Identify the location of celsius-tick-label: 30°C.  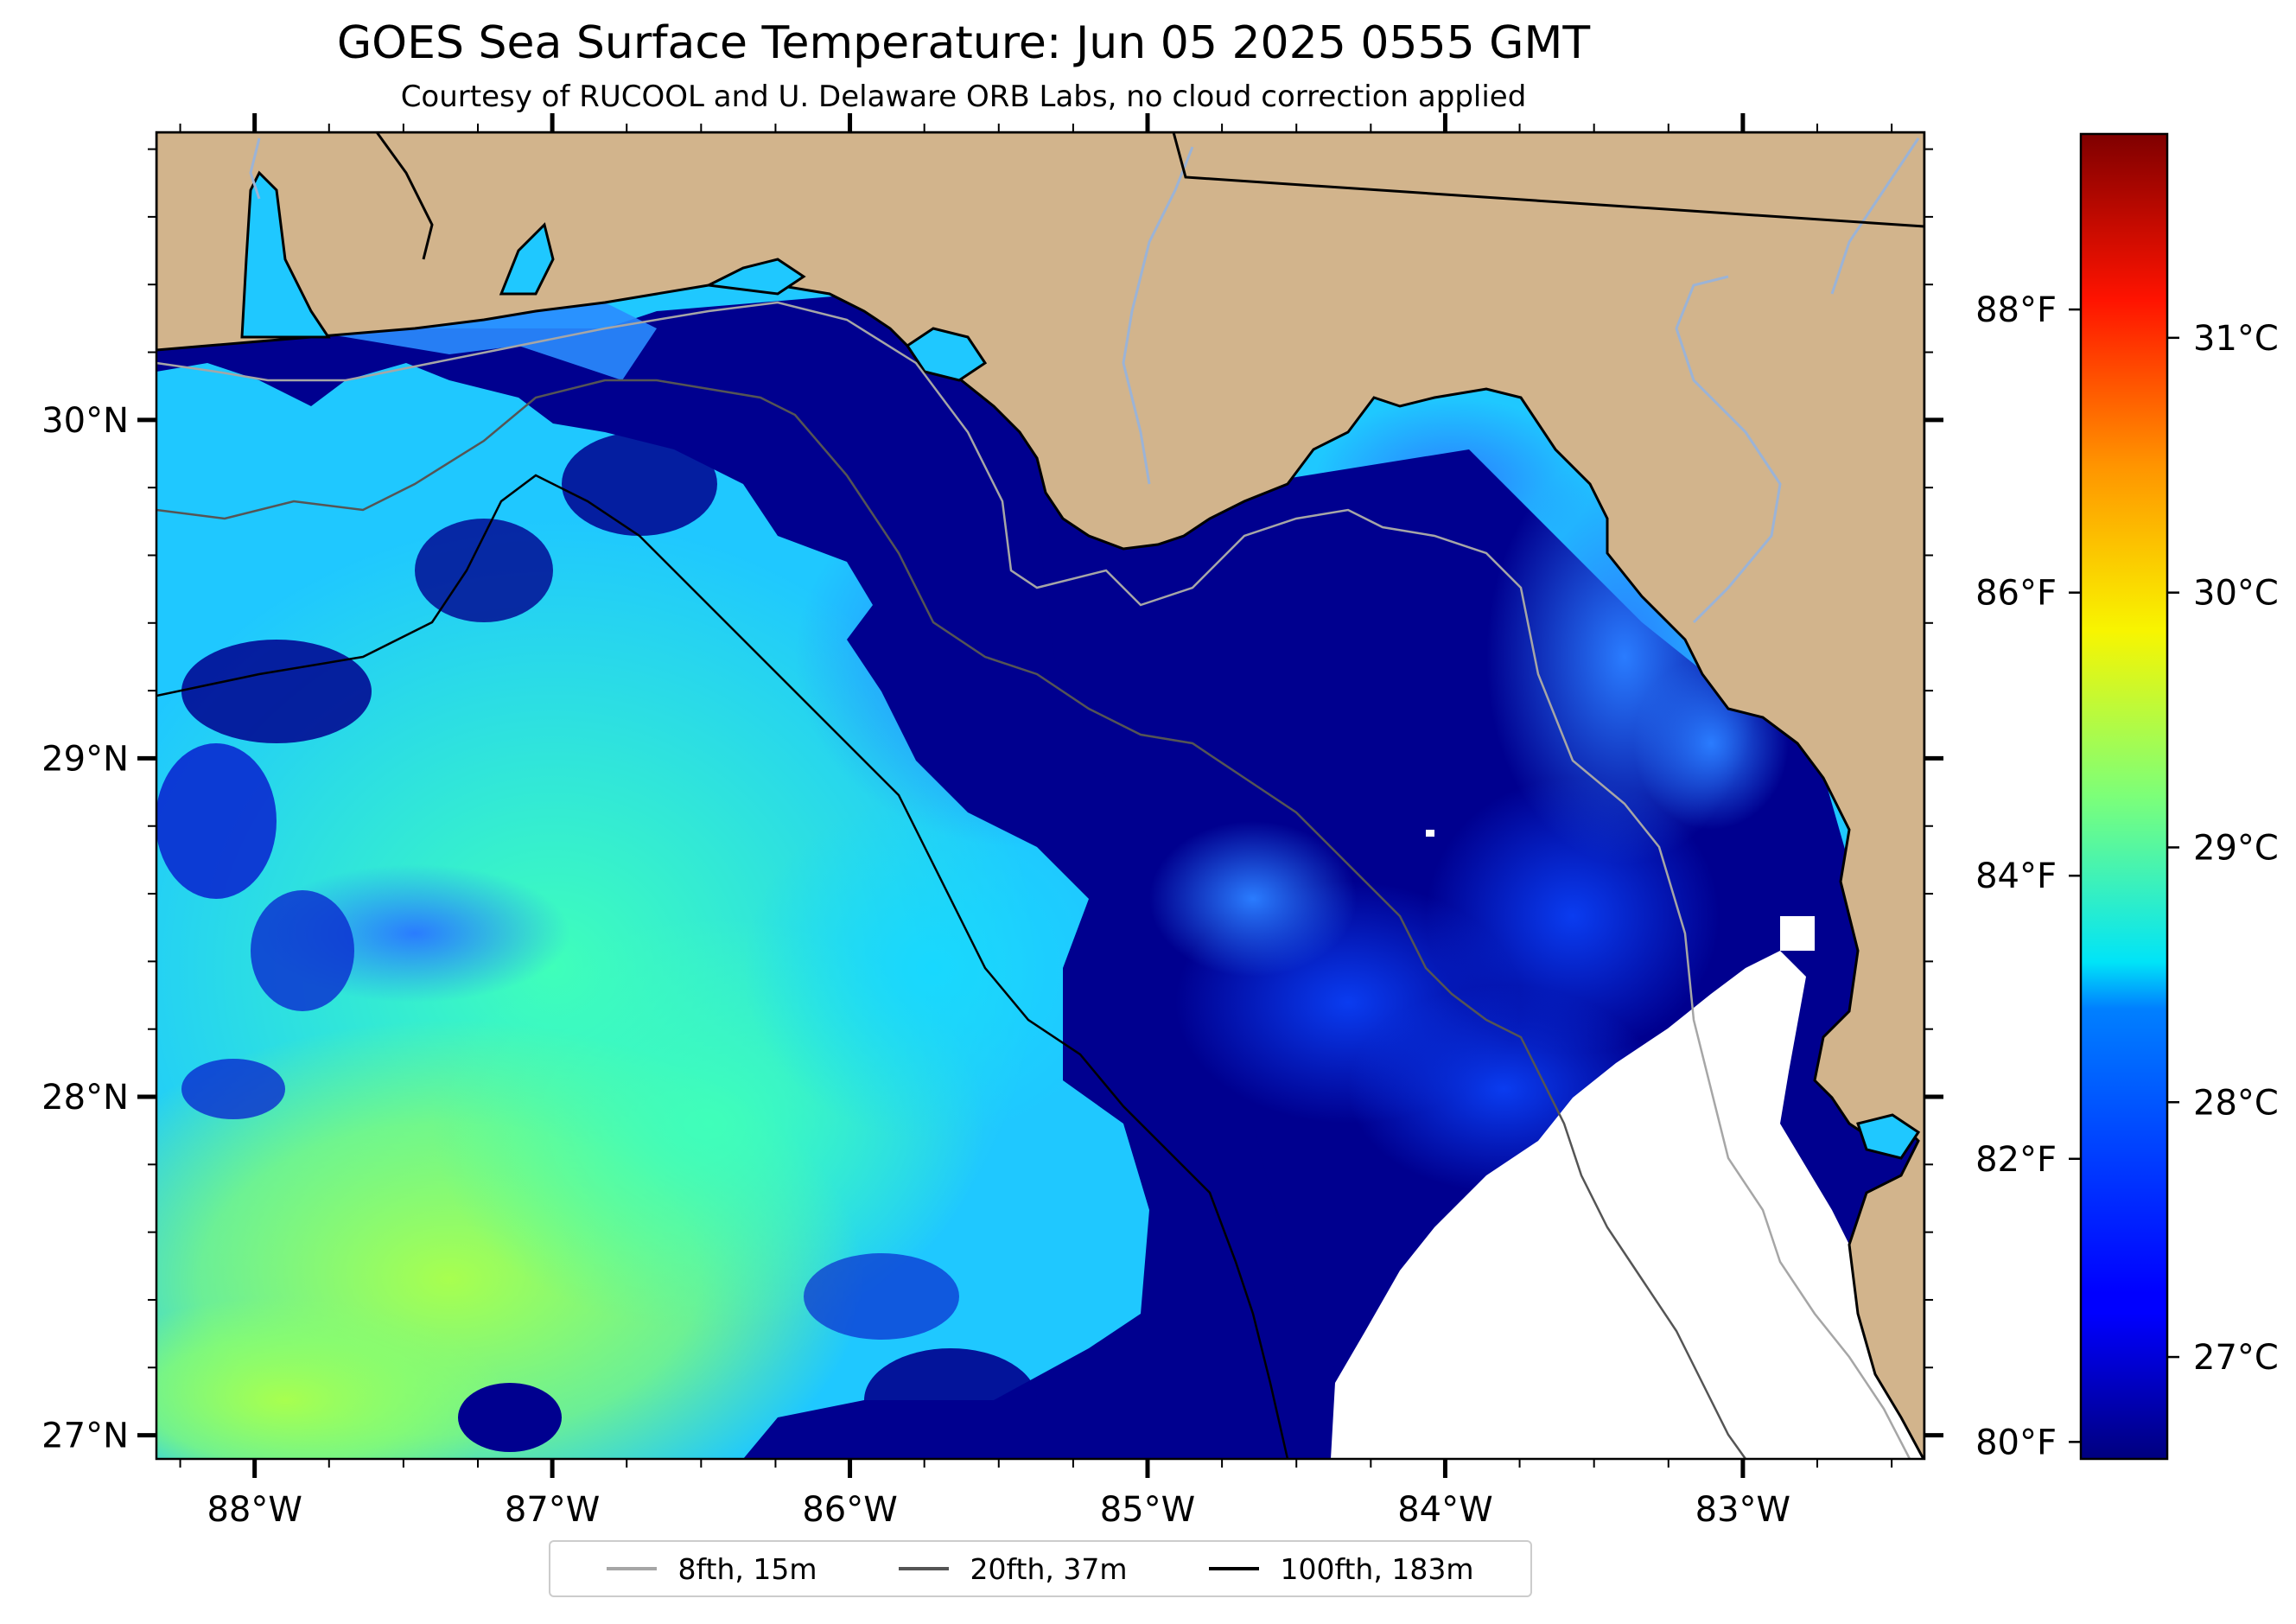
(2236, 594).